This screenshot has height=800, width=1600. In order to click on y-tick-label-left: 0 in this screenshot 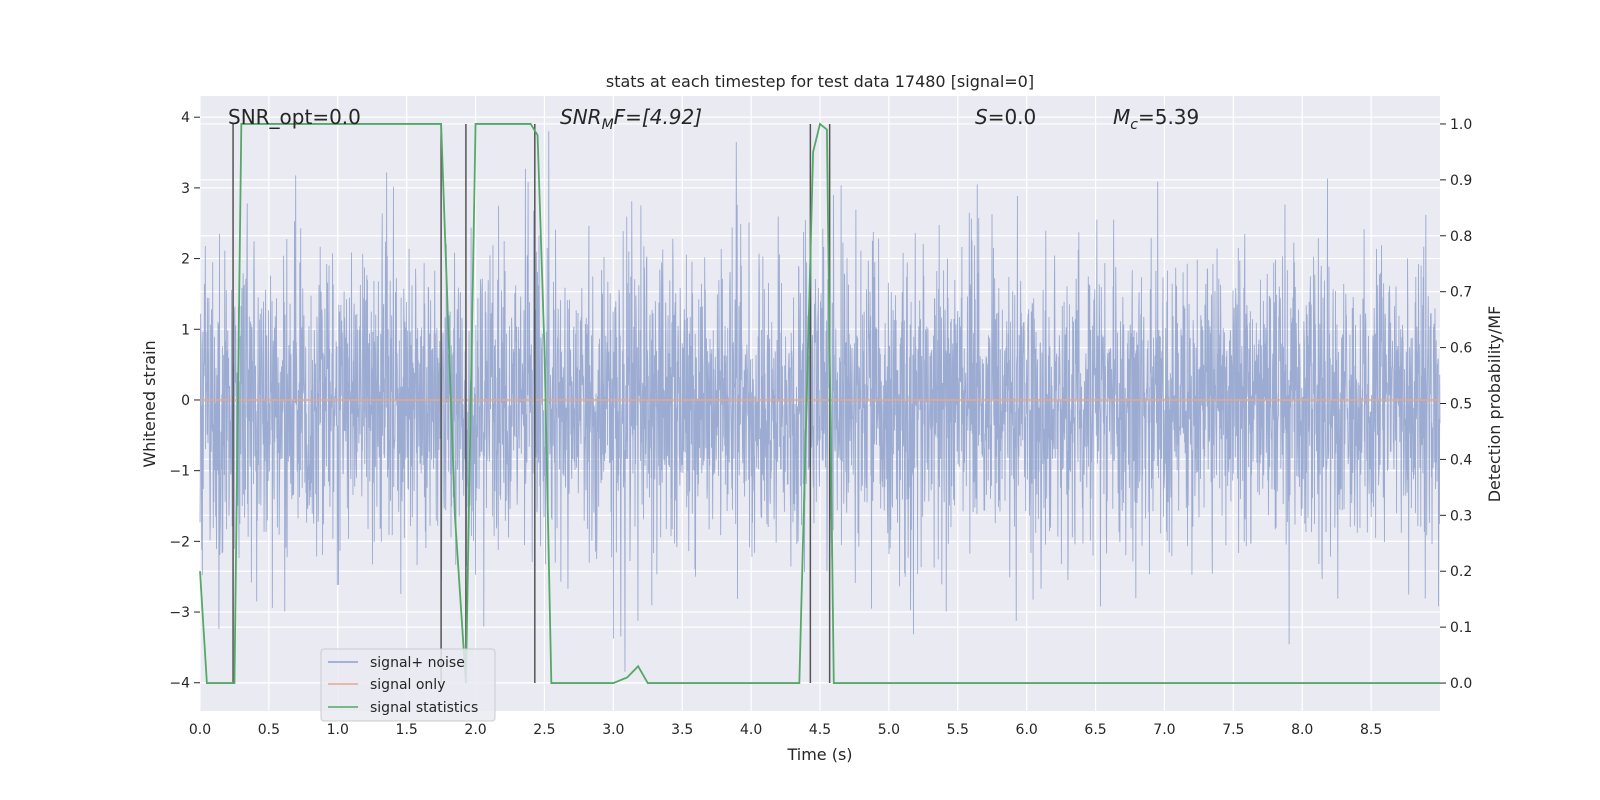, I will do `click(185, 401)`.